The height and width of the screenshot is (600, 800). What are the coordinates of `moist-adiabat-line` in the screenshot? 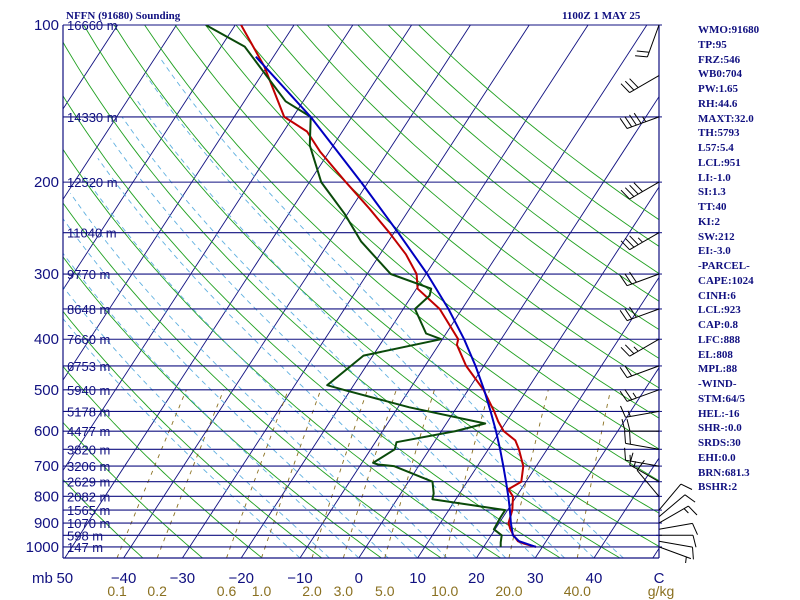 It's located at (182, 437).